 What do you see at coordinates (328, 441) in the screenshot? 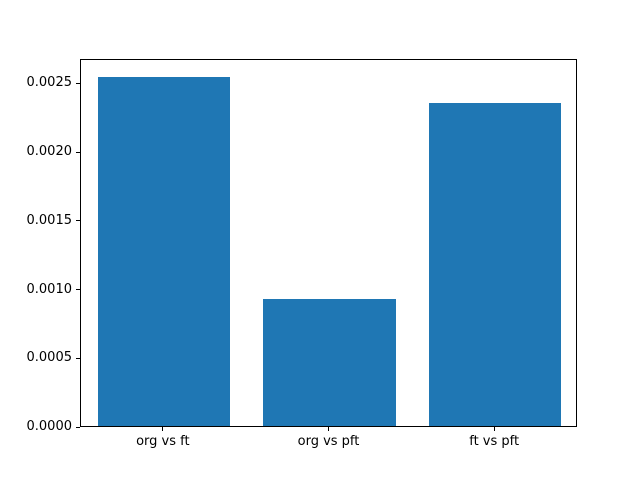
I see `x-tick-label-org-vs-pft: org vs pft` at bounding box center [328, 441].